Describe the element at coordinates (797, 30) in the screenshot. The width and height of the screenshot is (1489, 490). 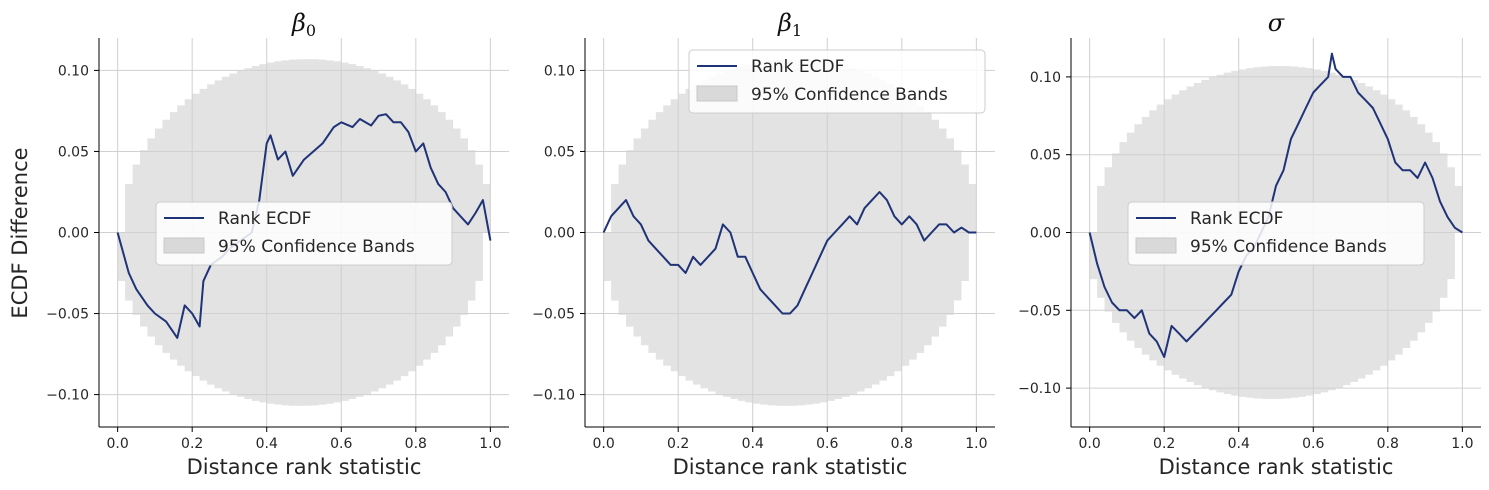
I see `chart-title-subscript: 1` at that location.